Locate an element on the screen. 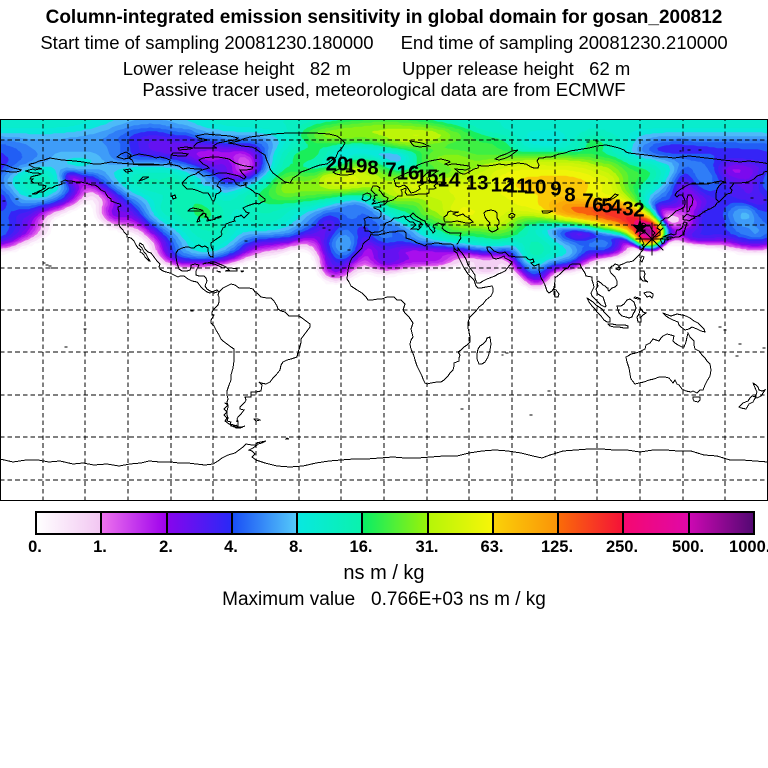  svg-text: 11 is located at coordinates (517, 185).